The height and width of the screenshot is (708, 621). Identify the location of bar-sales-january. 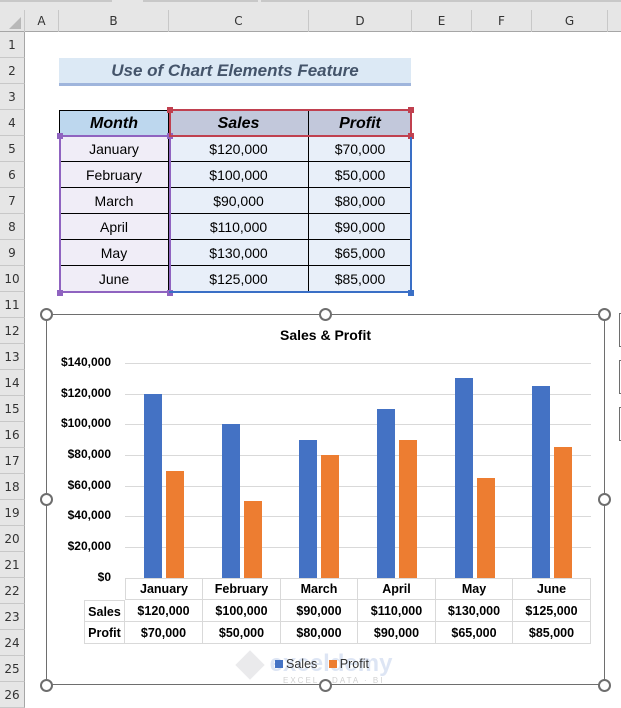
(152, 485).